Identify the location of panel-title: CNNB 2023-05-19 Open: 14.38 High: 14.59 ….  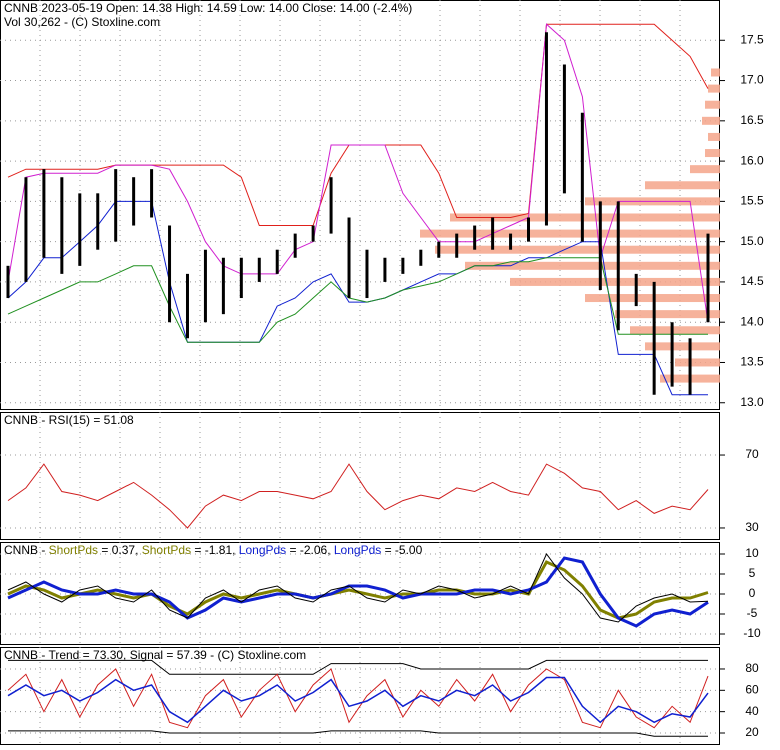
(208, 8).